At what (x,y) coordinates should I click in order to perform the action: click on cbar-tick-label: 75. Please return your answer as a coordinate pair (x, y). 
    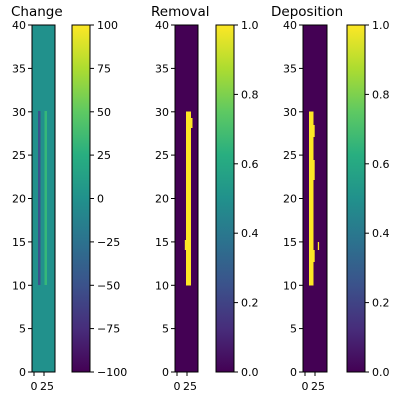
    Looking at the image, I should click on (104, 68).